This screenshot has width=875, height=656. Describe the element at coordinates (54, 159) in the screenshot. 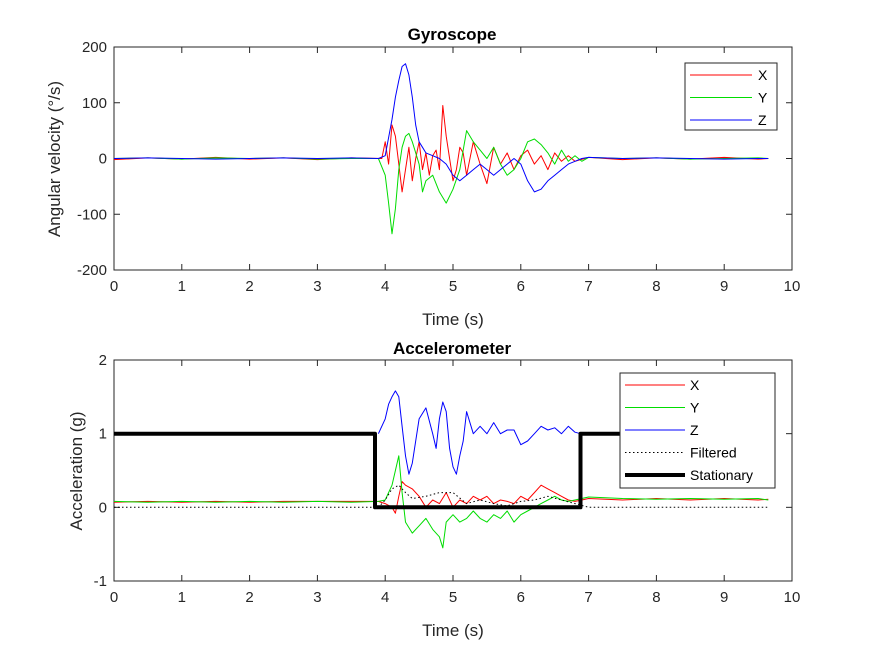

I see `y-axis-label: Angular velocity (°/s)` at that location.